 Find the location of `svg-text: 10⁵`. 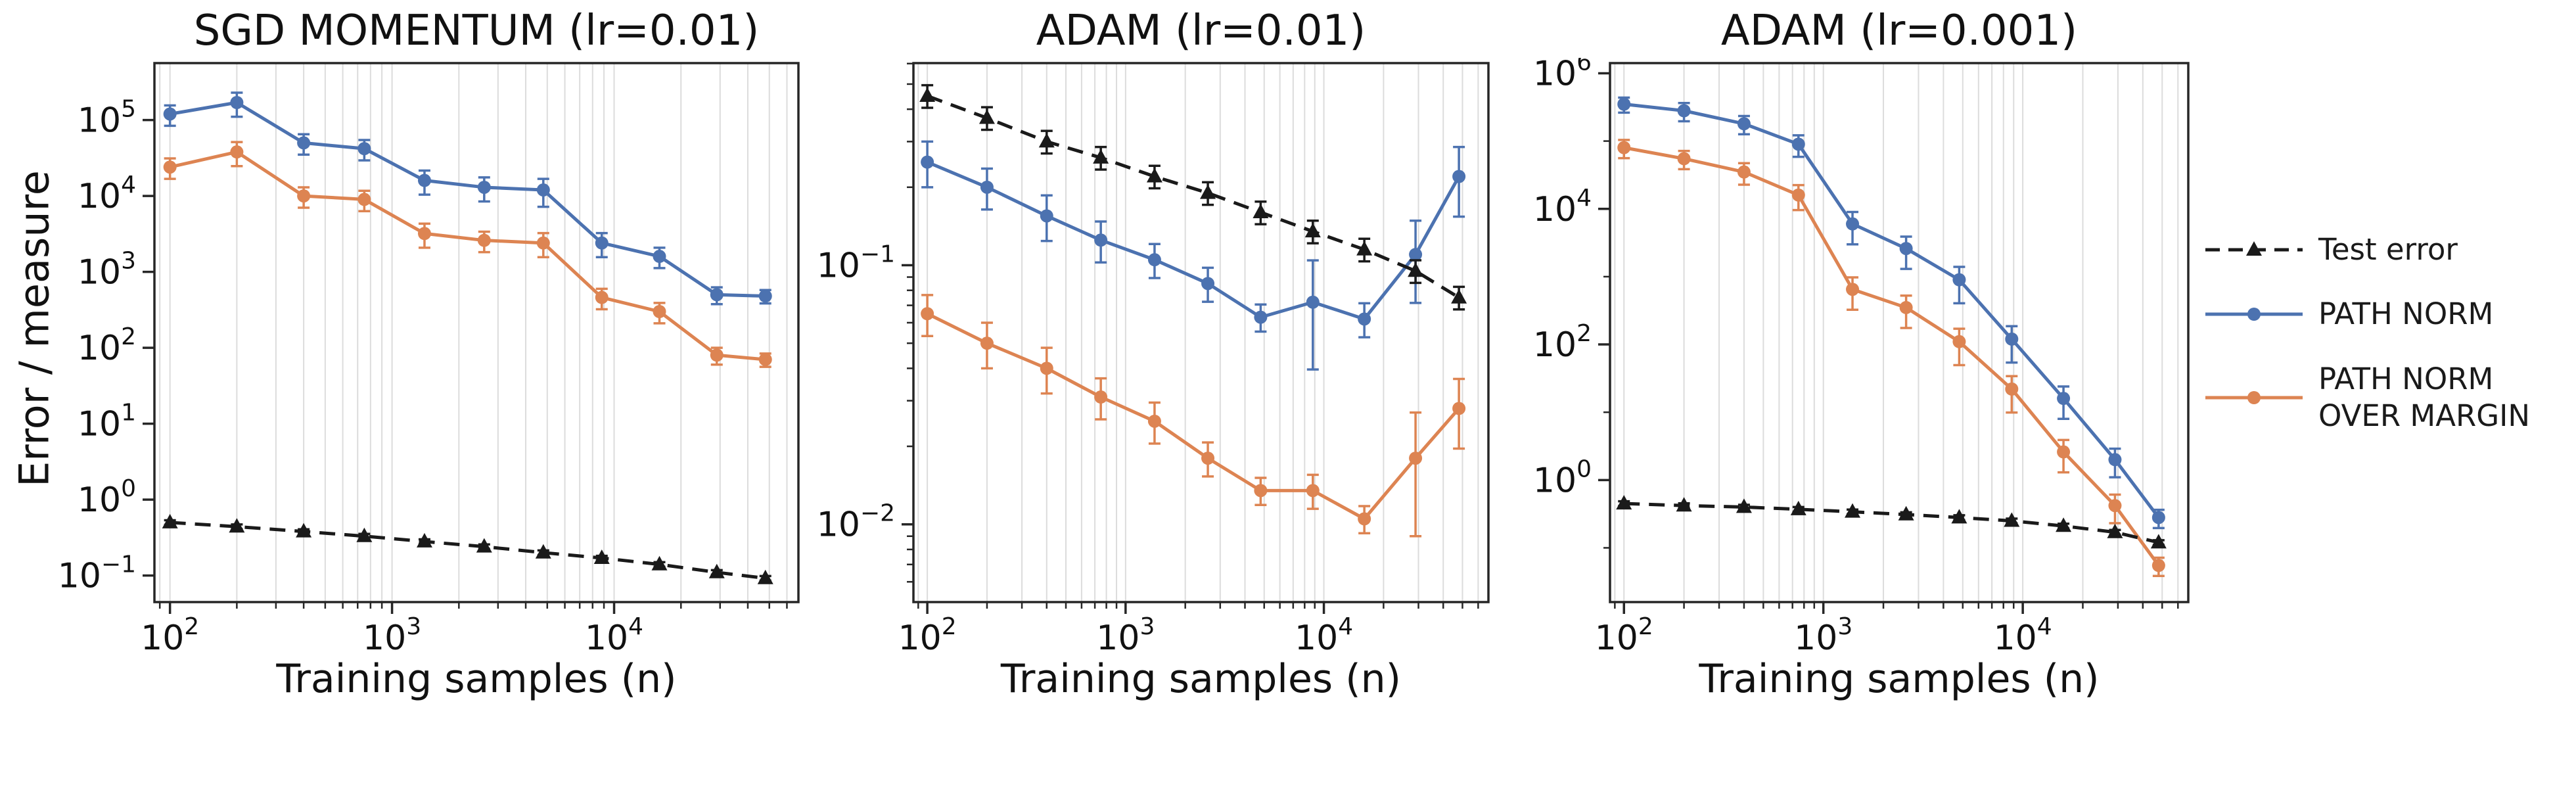

svg-text: 10⁵ is located at coordinates (107, 118).